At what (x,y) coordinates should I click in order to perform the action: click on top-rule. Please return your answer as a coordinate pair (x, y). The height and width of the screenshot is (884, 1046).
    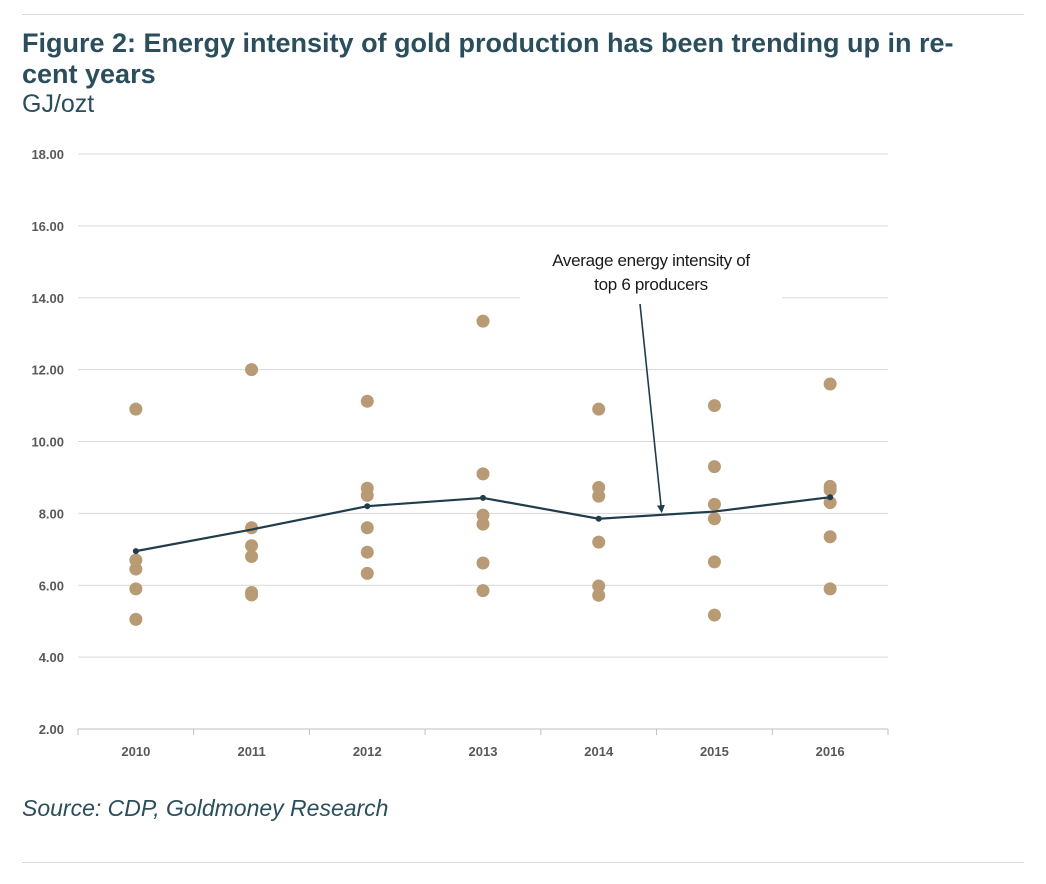
    Looking at the image, I should click on (523, 14).